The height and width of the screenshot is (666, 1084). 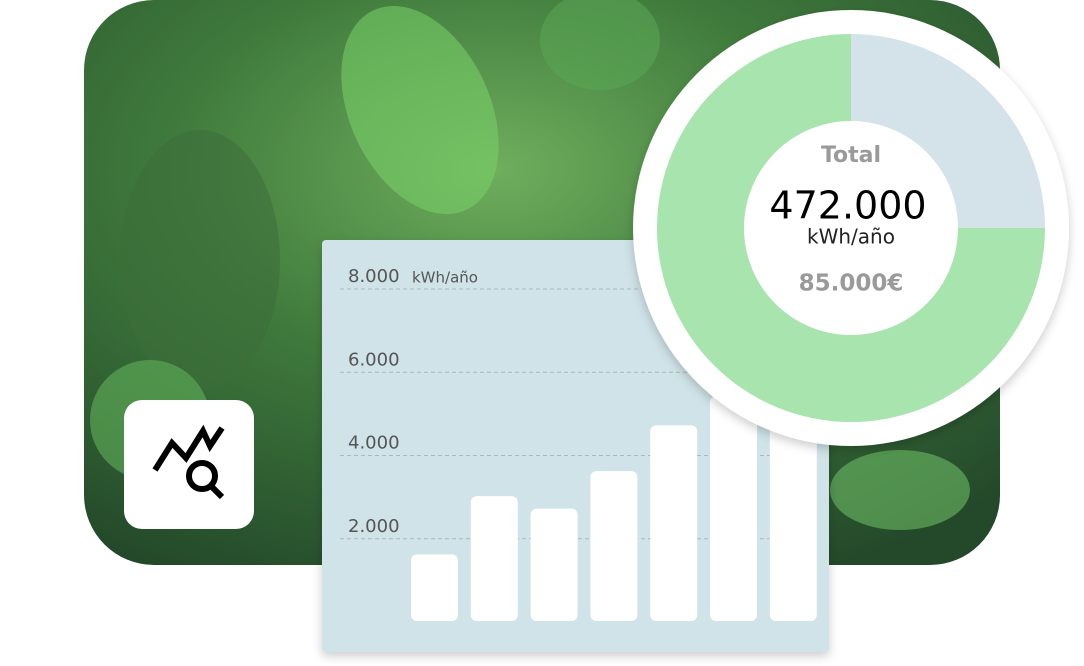 I want to click on center-note: 85.000€, so click(x=851, y=284).